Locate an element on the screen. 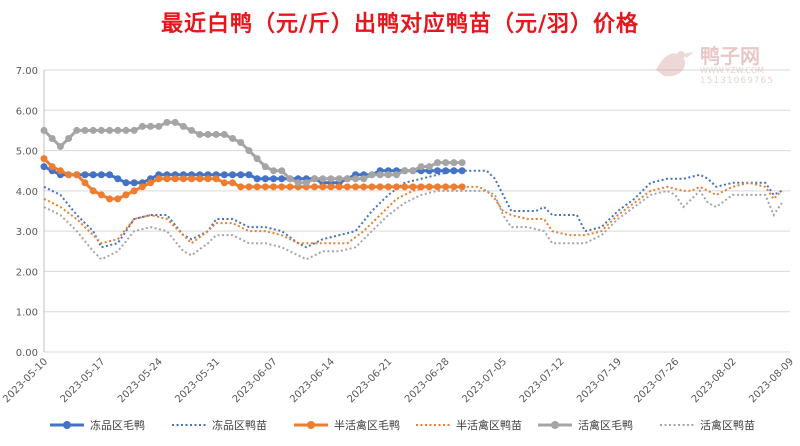  watermark: 鸭子网 WWW.YZW.COM 15131069765 is located at coordinates (723, 65).